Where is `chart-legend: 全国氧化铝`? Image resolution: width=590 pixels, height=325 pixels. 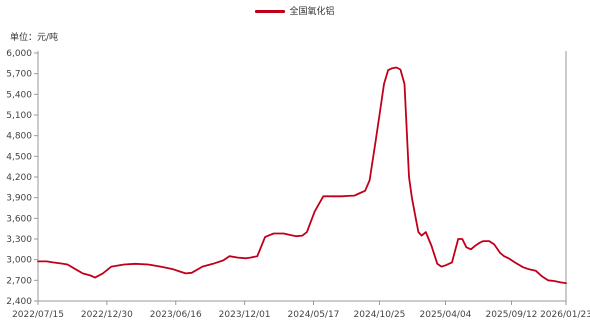 chart-legend: 全国氧化铝 is located at coordinates (295, 10).